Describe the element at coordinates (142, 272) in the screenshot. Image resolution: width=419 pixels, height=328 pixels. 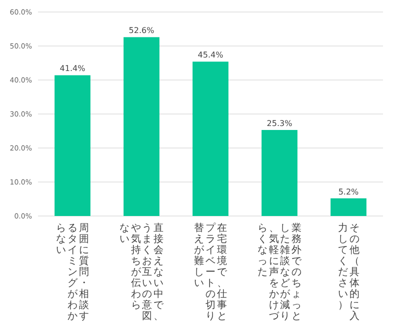
I see `category-label: 直接会えない中で、うまくお互いの意図や気持ちが伝わらない` at that location.